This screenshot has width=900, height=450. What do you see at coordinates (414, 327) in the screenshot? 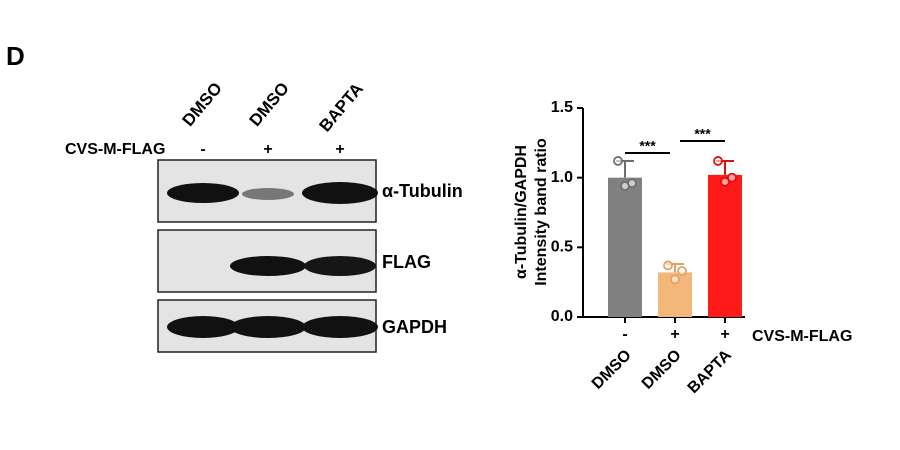
I see `band-label: GAPDH` at bounding box center [414, 327].